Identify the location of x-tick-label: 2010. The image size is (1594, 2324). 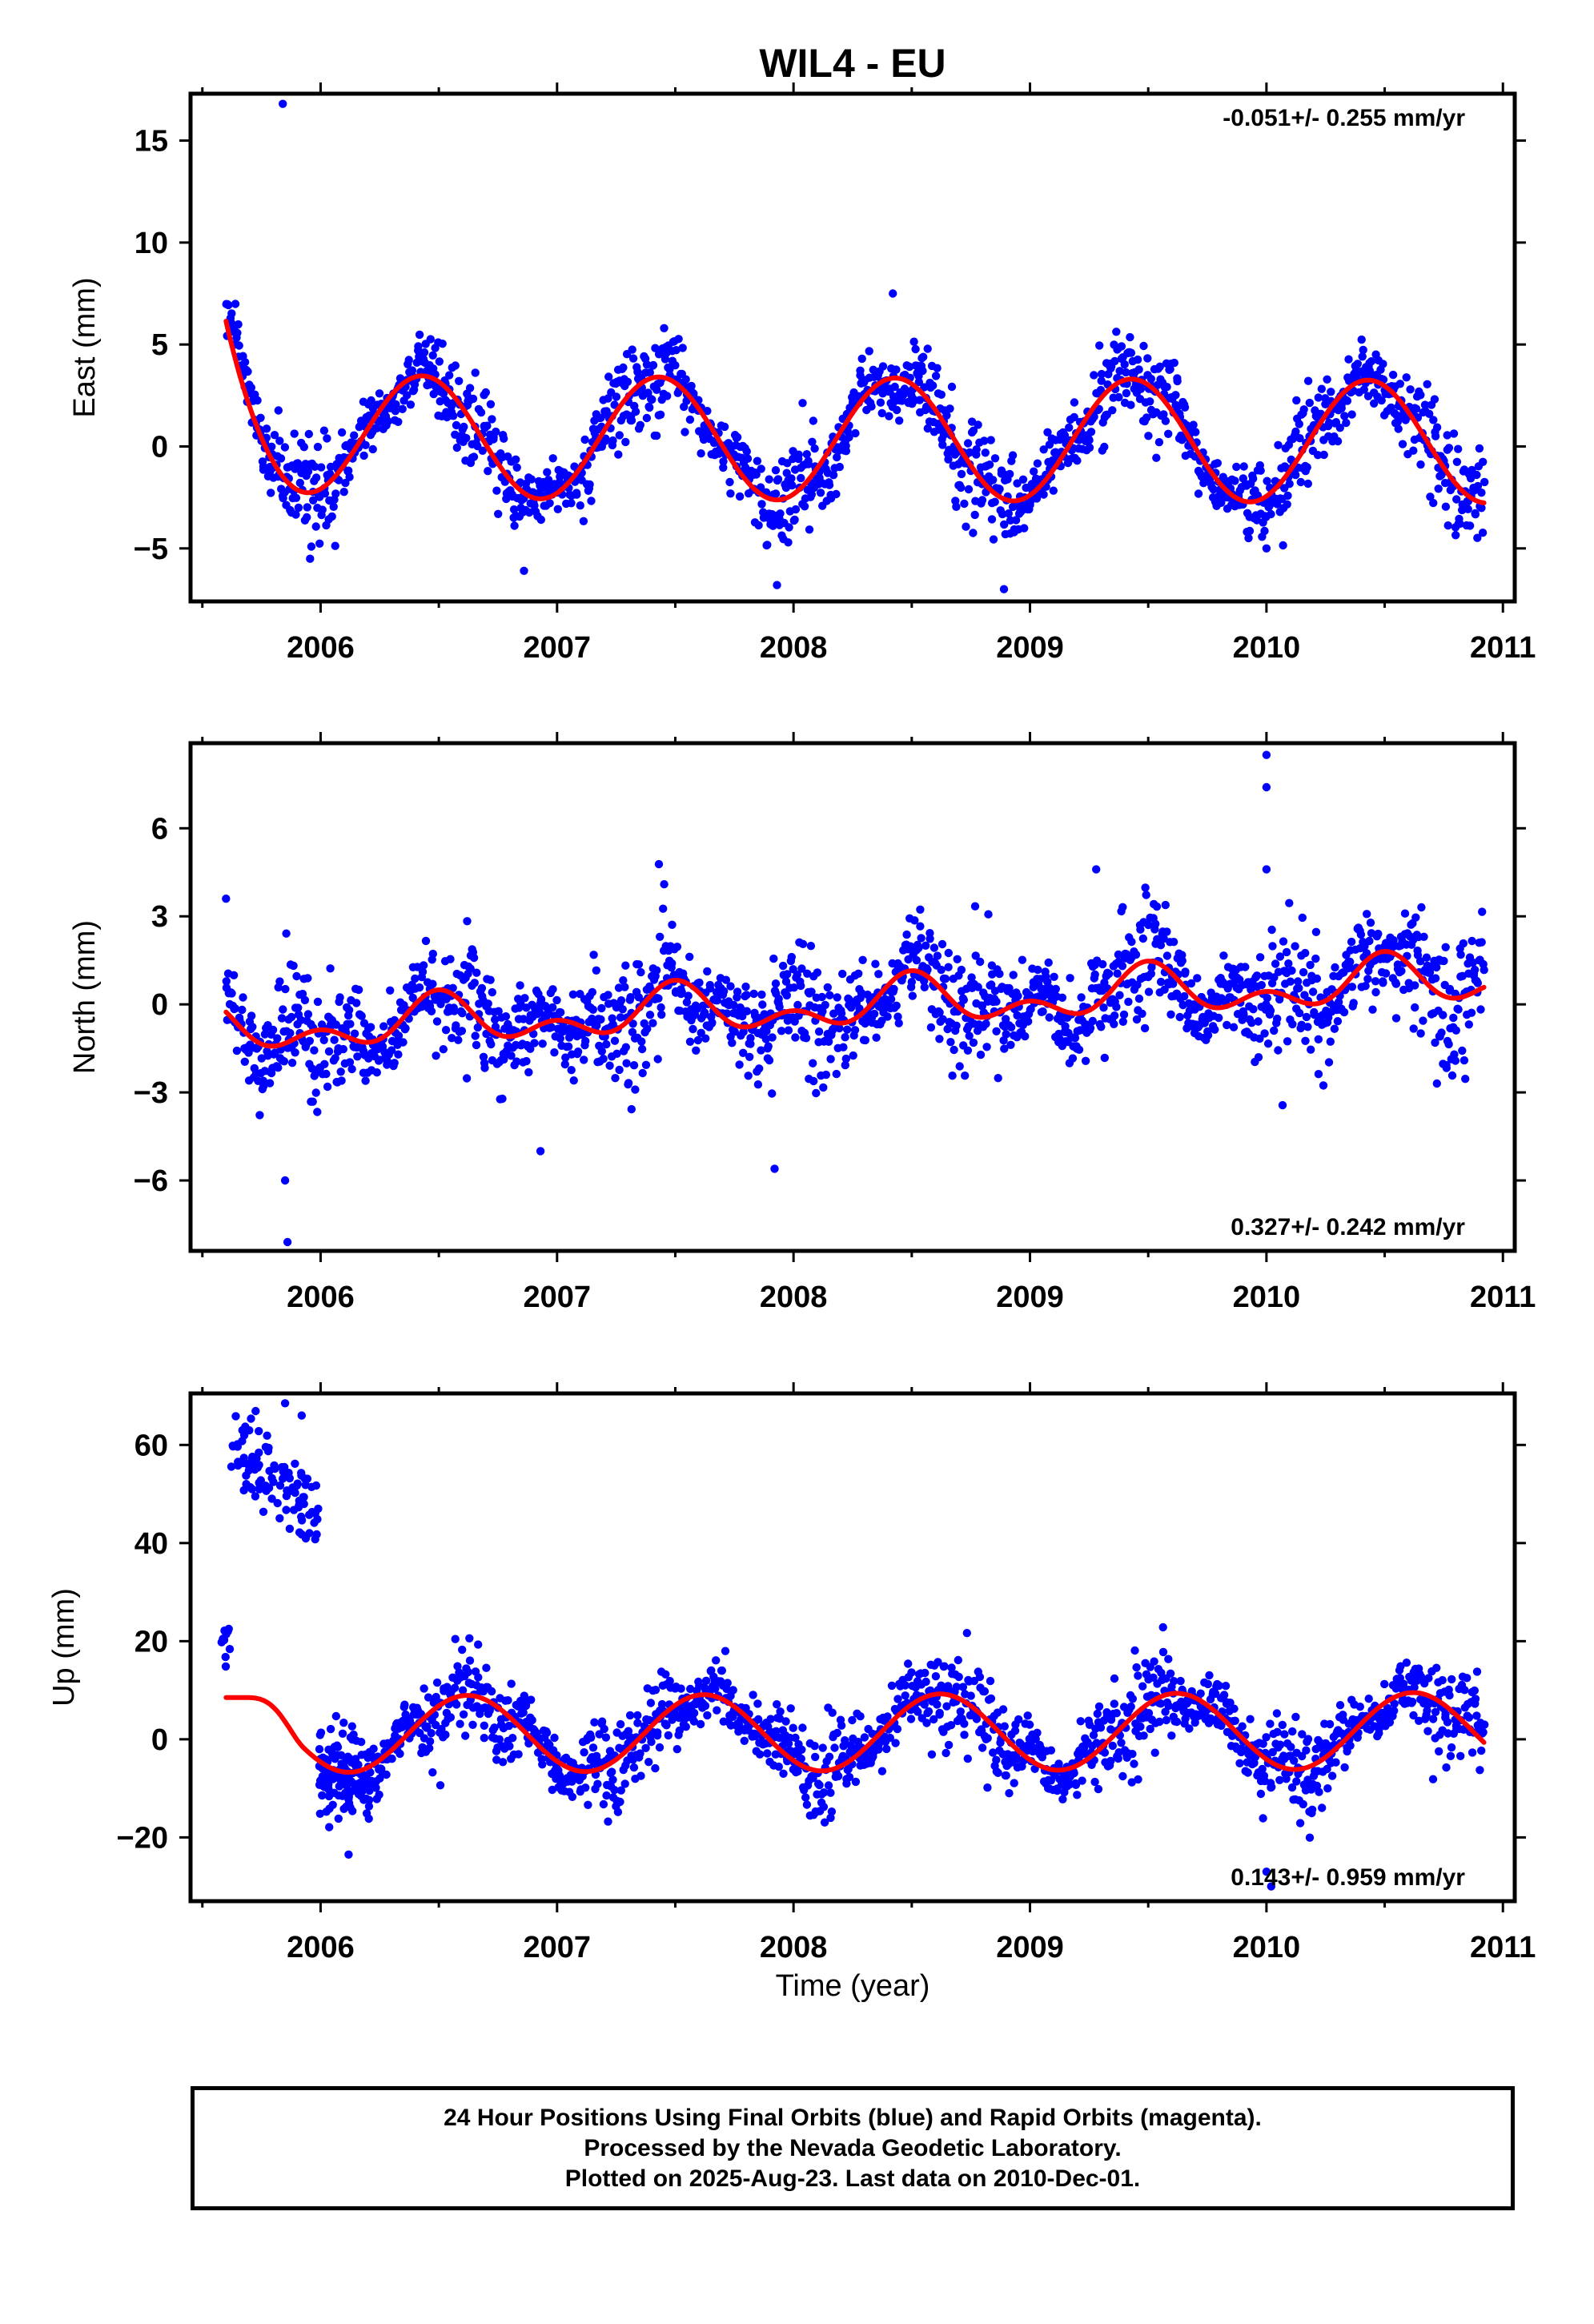
(1267, 648).